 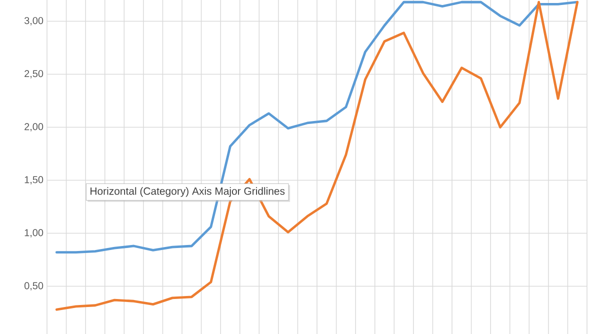 I want to click on y-tick-label: 1,00, so click(x=34, y=233).